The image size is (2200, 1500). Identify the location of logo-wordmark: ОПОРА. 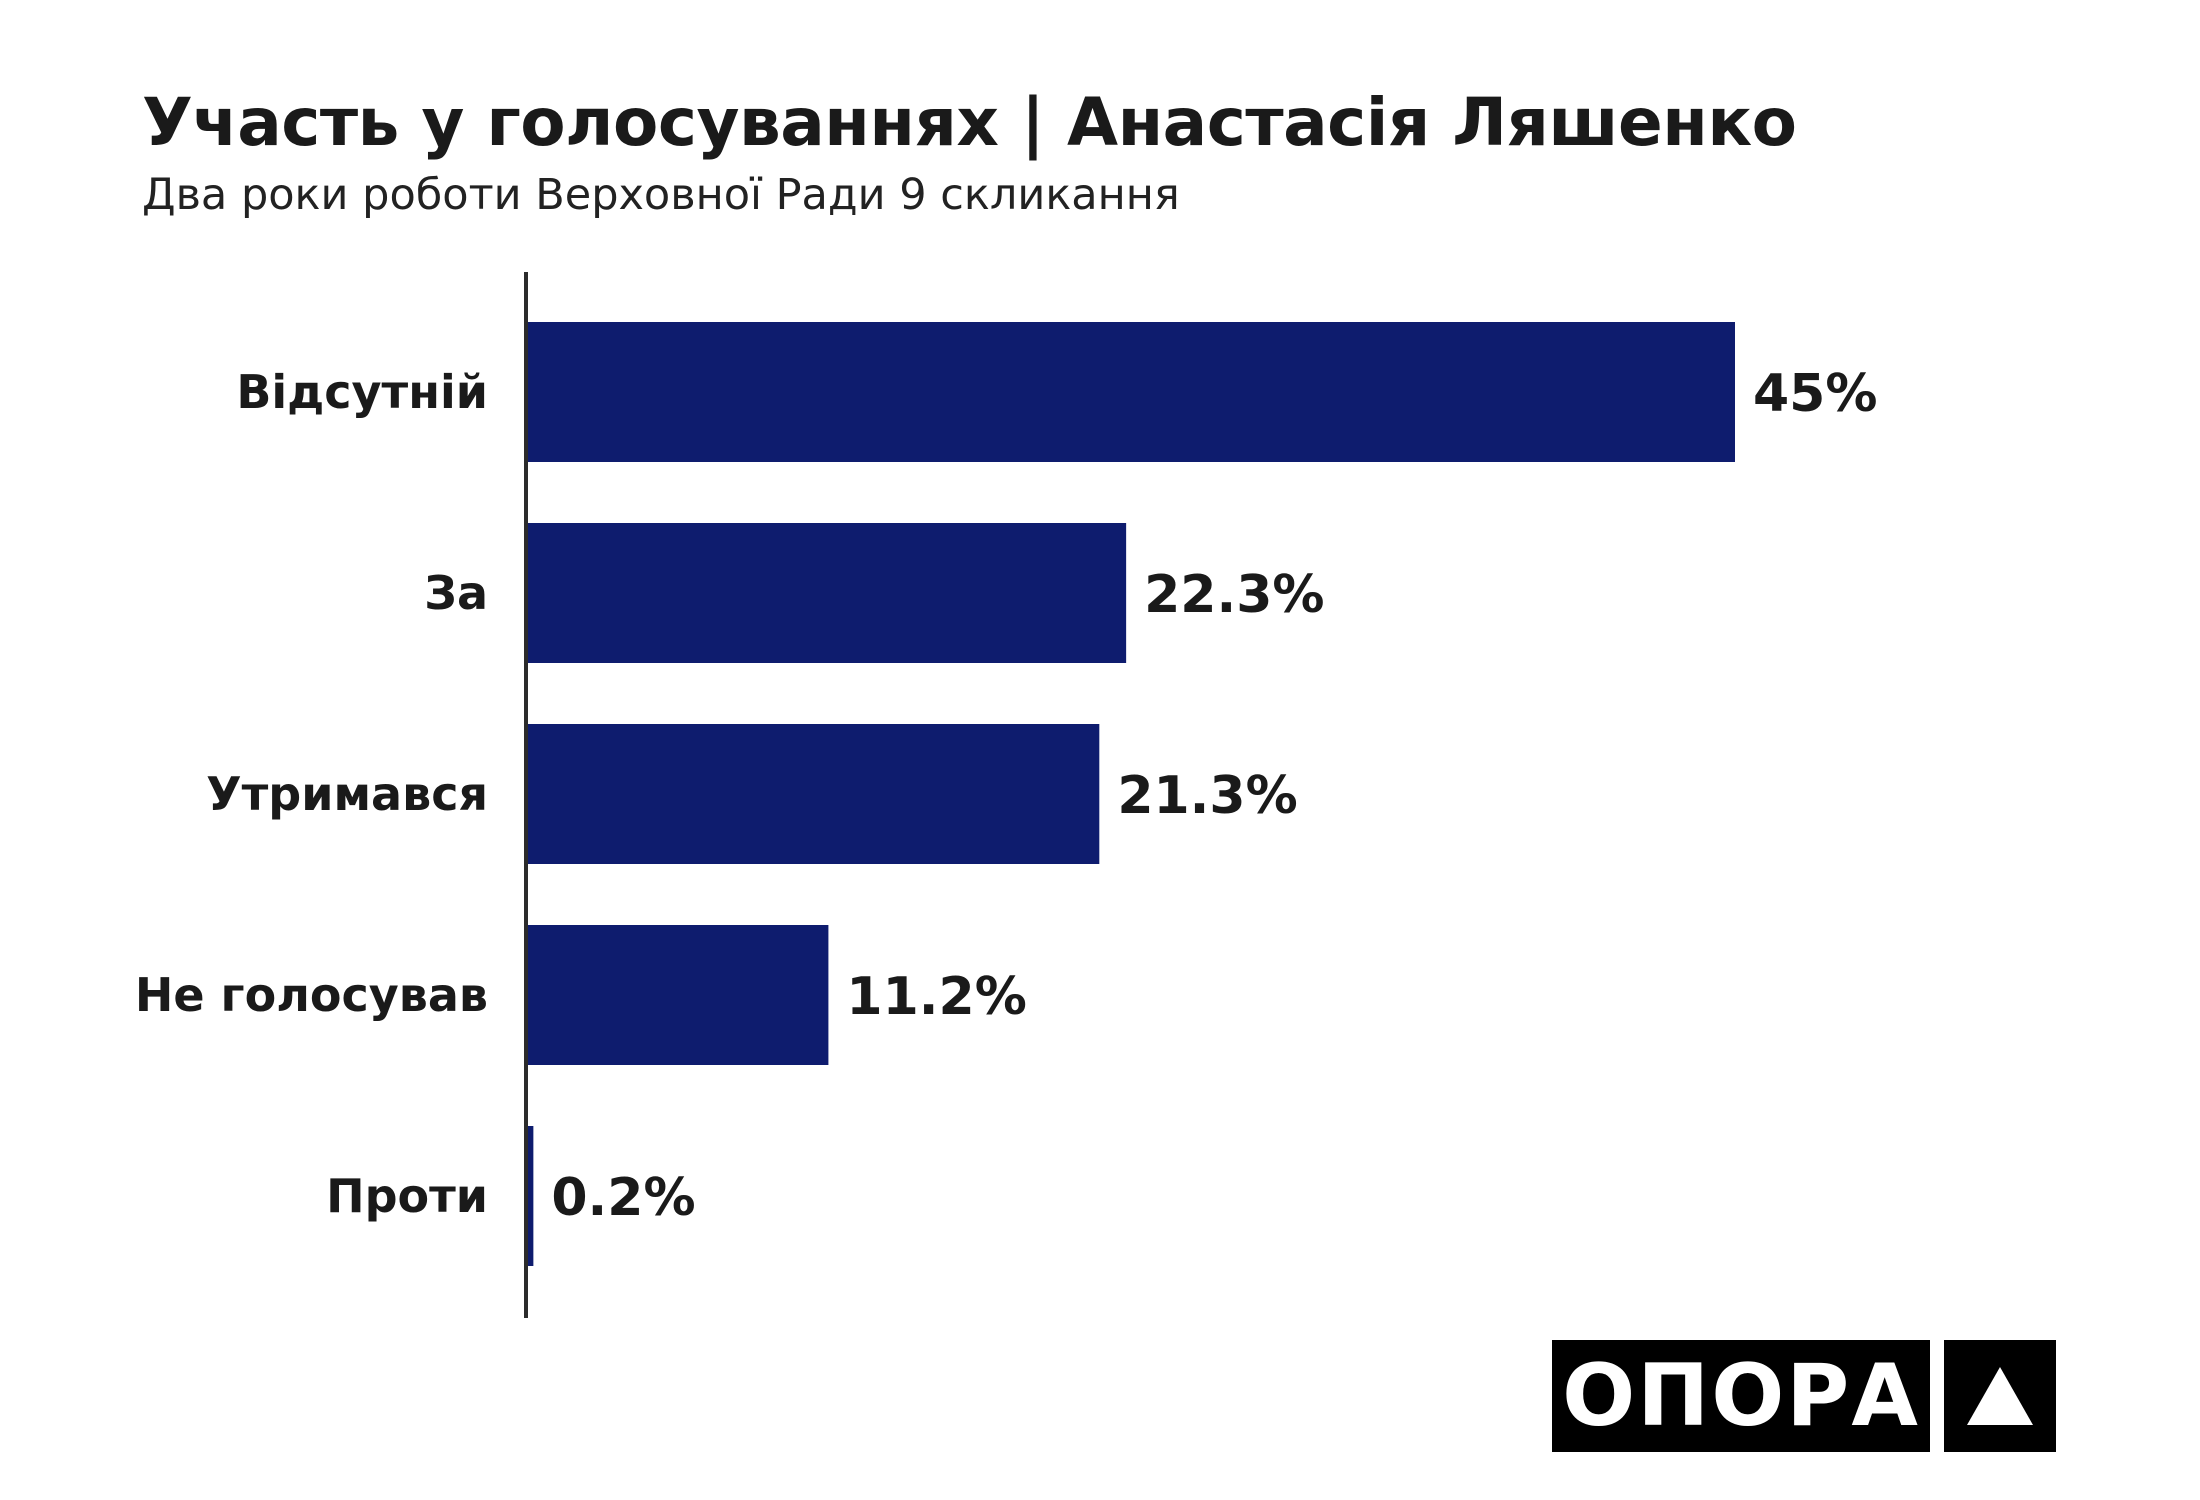
(1741, 1396).